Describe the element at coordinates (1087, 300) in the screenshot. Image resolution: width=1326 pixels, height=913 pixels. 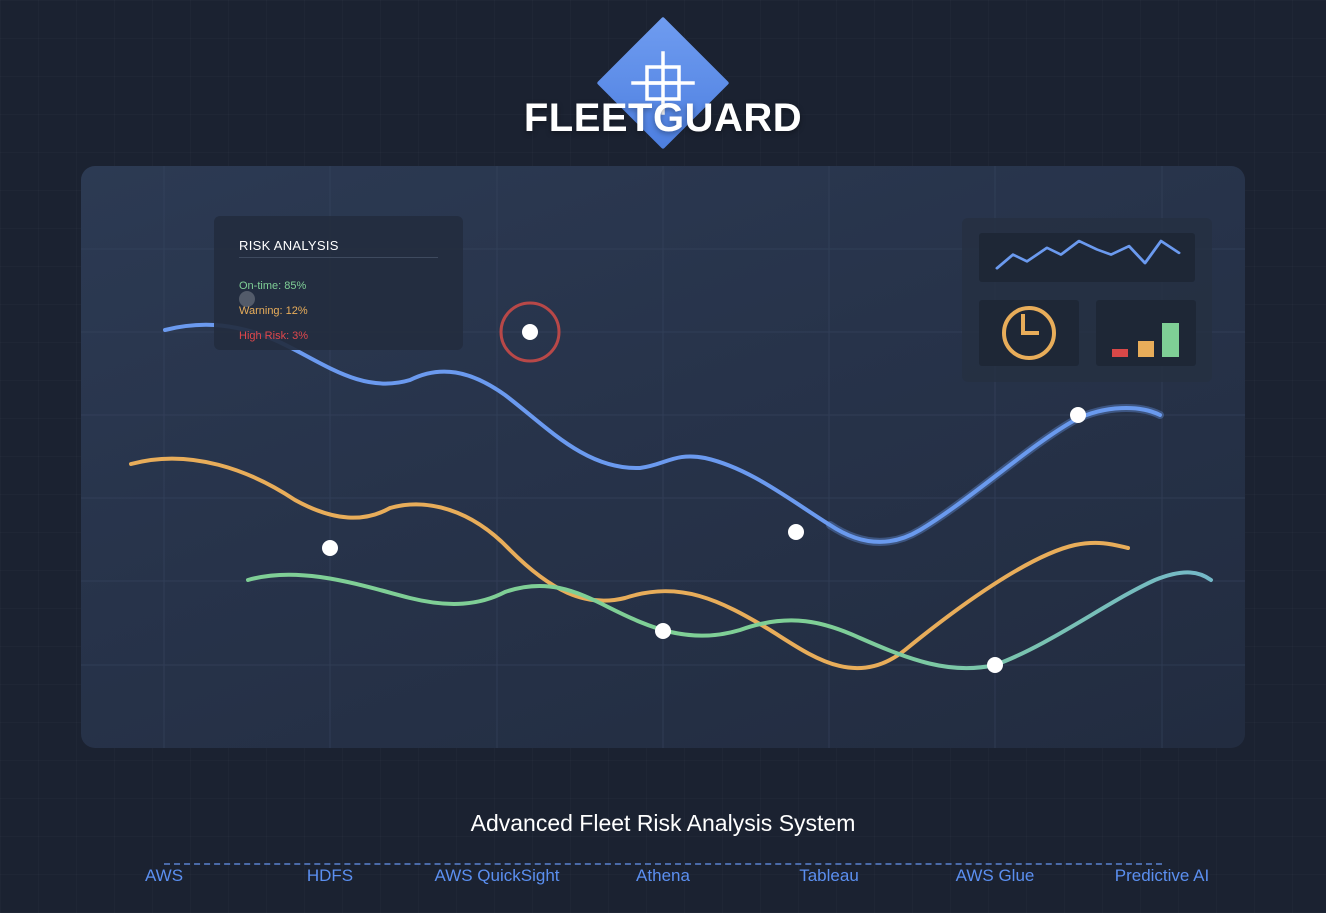
I see `mini-widgets-box` at that location.